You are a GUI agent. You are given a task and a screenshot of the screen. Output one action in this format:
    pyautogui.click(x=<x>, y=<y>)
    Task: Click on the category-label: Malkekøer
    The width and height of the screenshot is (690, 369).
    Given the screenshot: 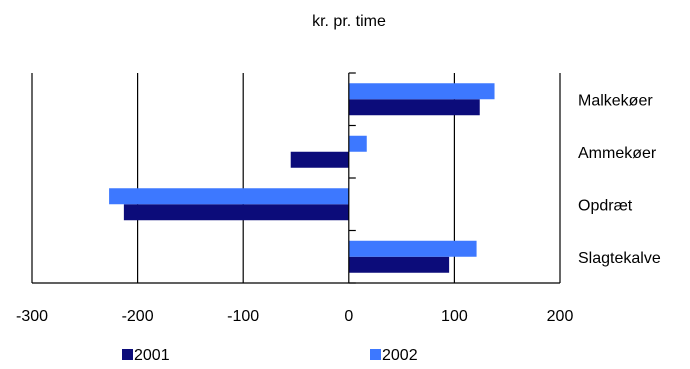 What is the action you would take?
    pyautogui.click(x=615, y=100)
    